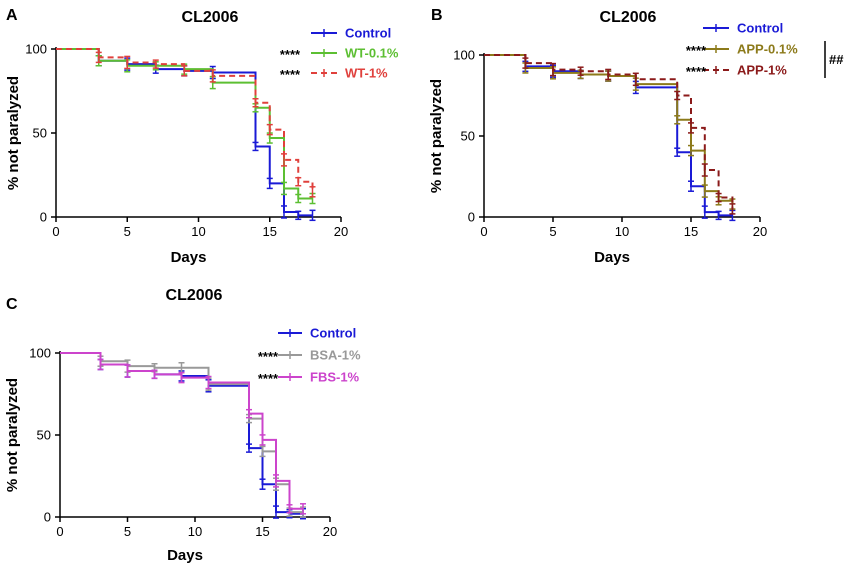 This screenshot has width=850, height=568. I want to click on panel-letter: C, so click(12, 304).